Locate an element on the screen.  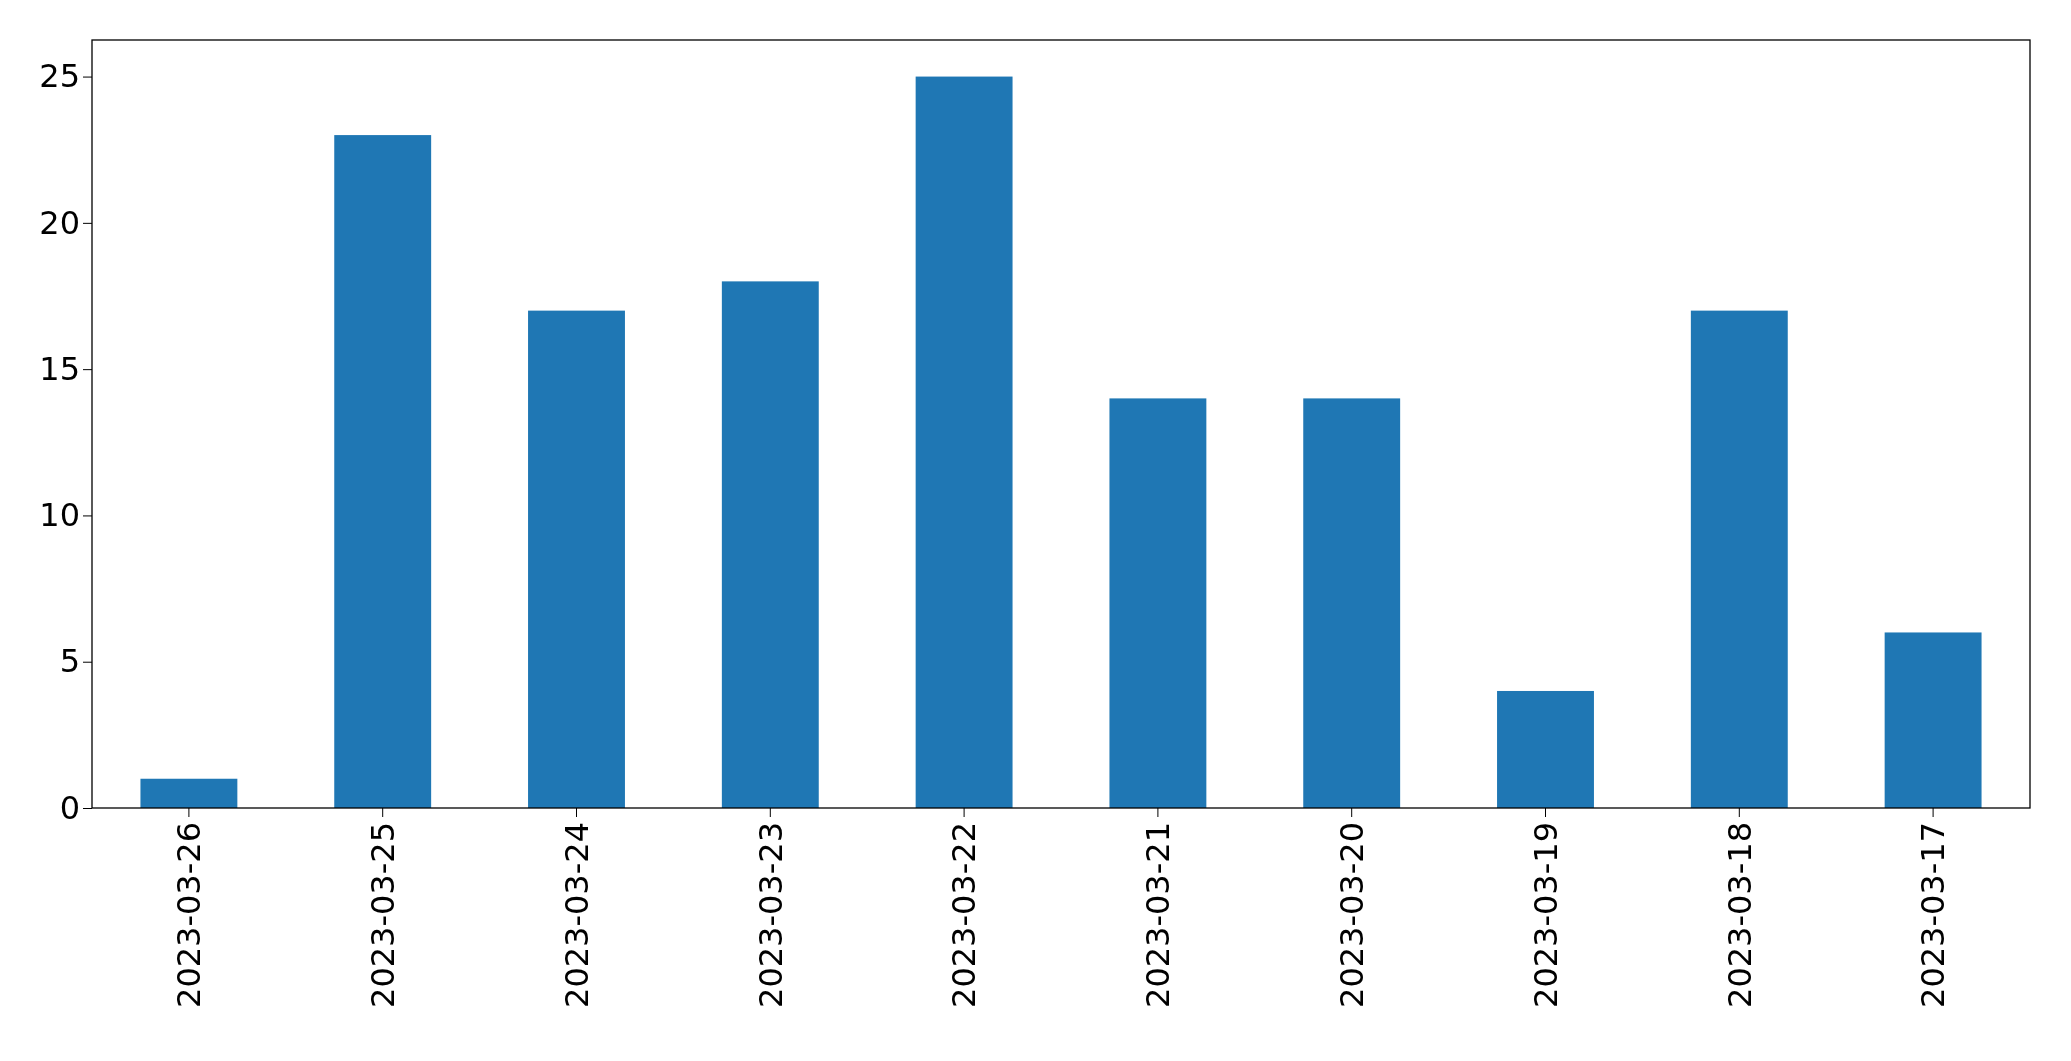
x-tick-label: 2023-03-24 is located at coordinates (576, 915).